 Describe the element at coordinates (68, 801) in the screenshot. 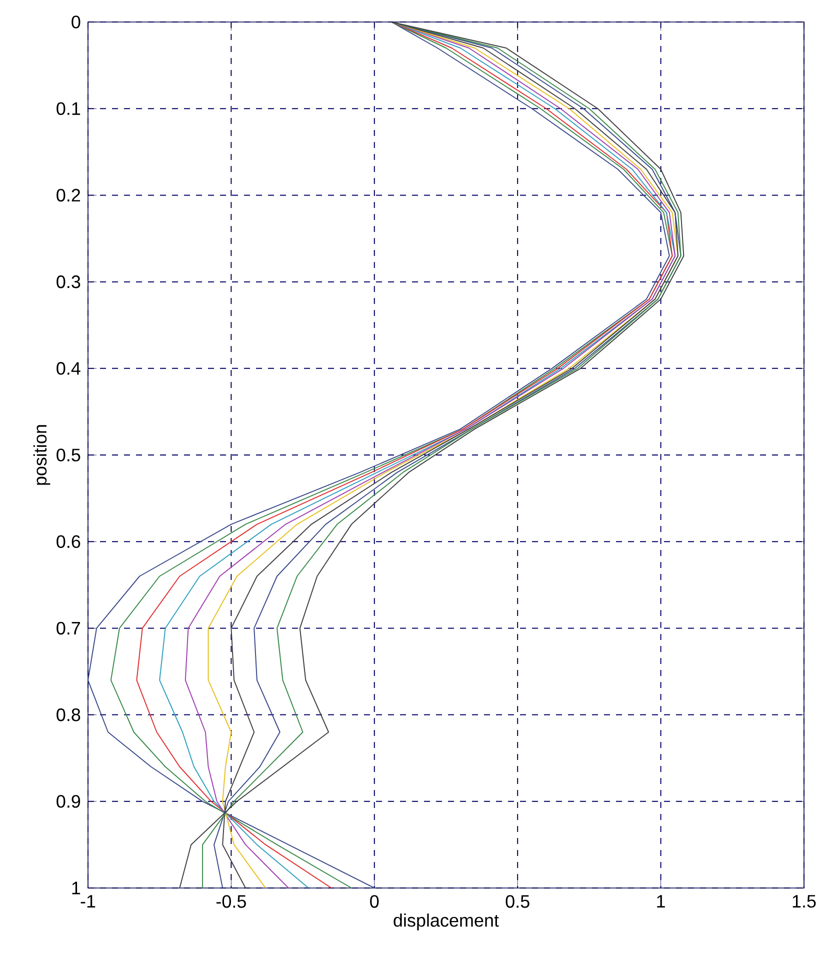

I see `y-tick-label: 0.9` at that location.